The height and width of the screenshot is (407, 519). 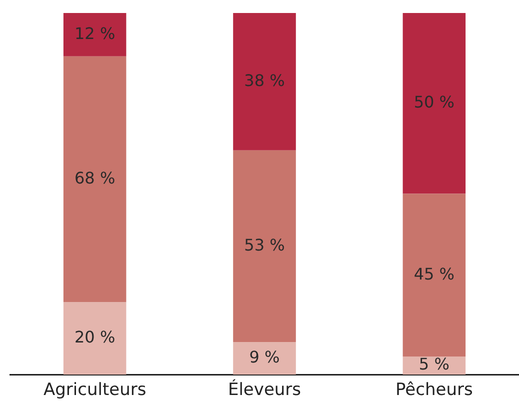 What do you see at coordinates (434, 390) in the screenshot?
I see `x-tick-label: Pêcheurs` at bounding box center [434, 390].